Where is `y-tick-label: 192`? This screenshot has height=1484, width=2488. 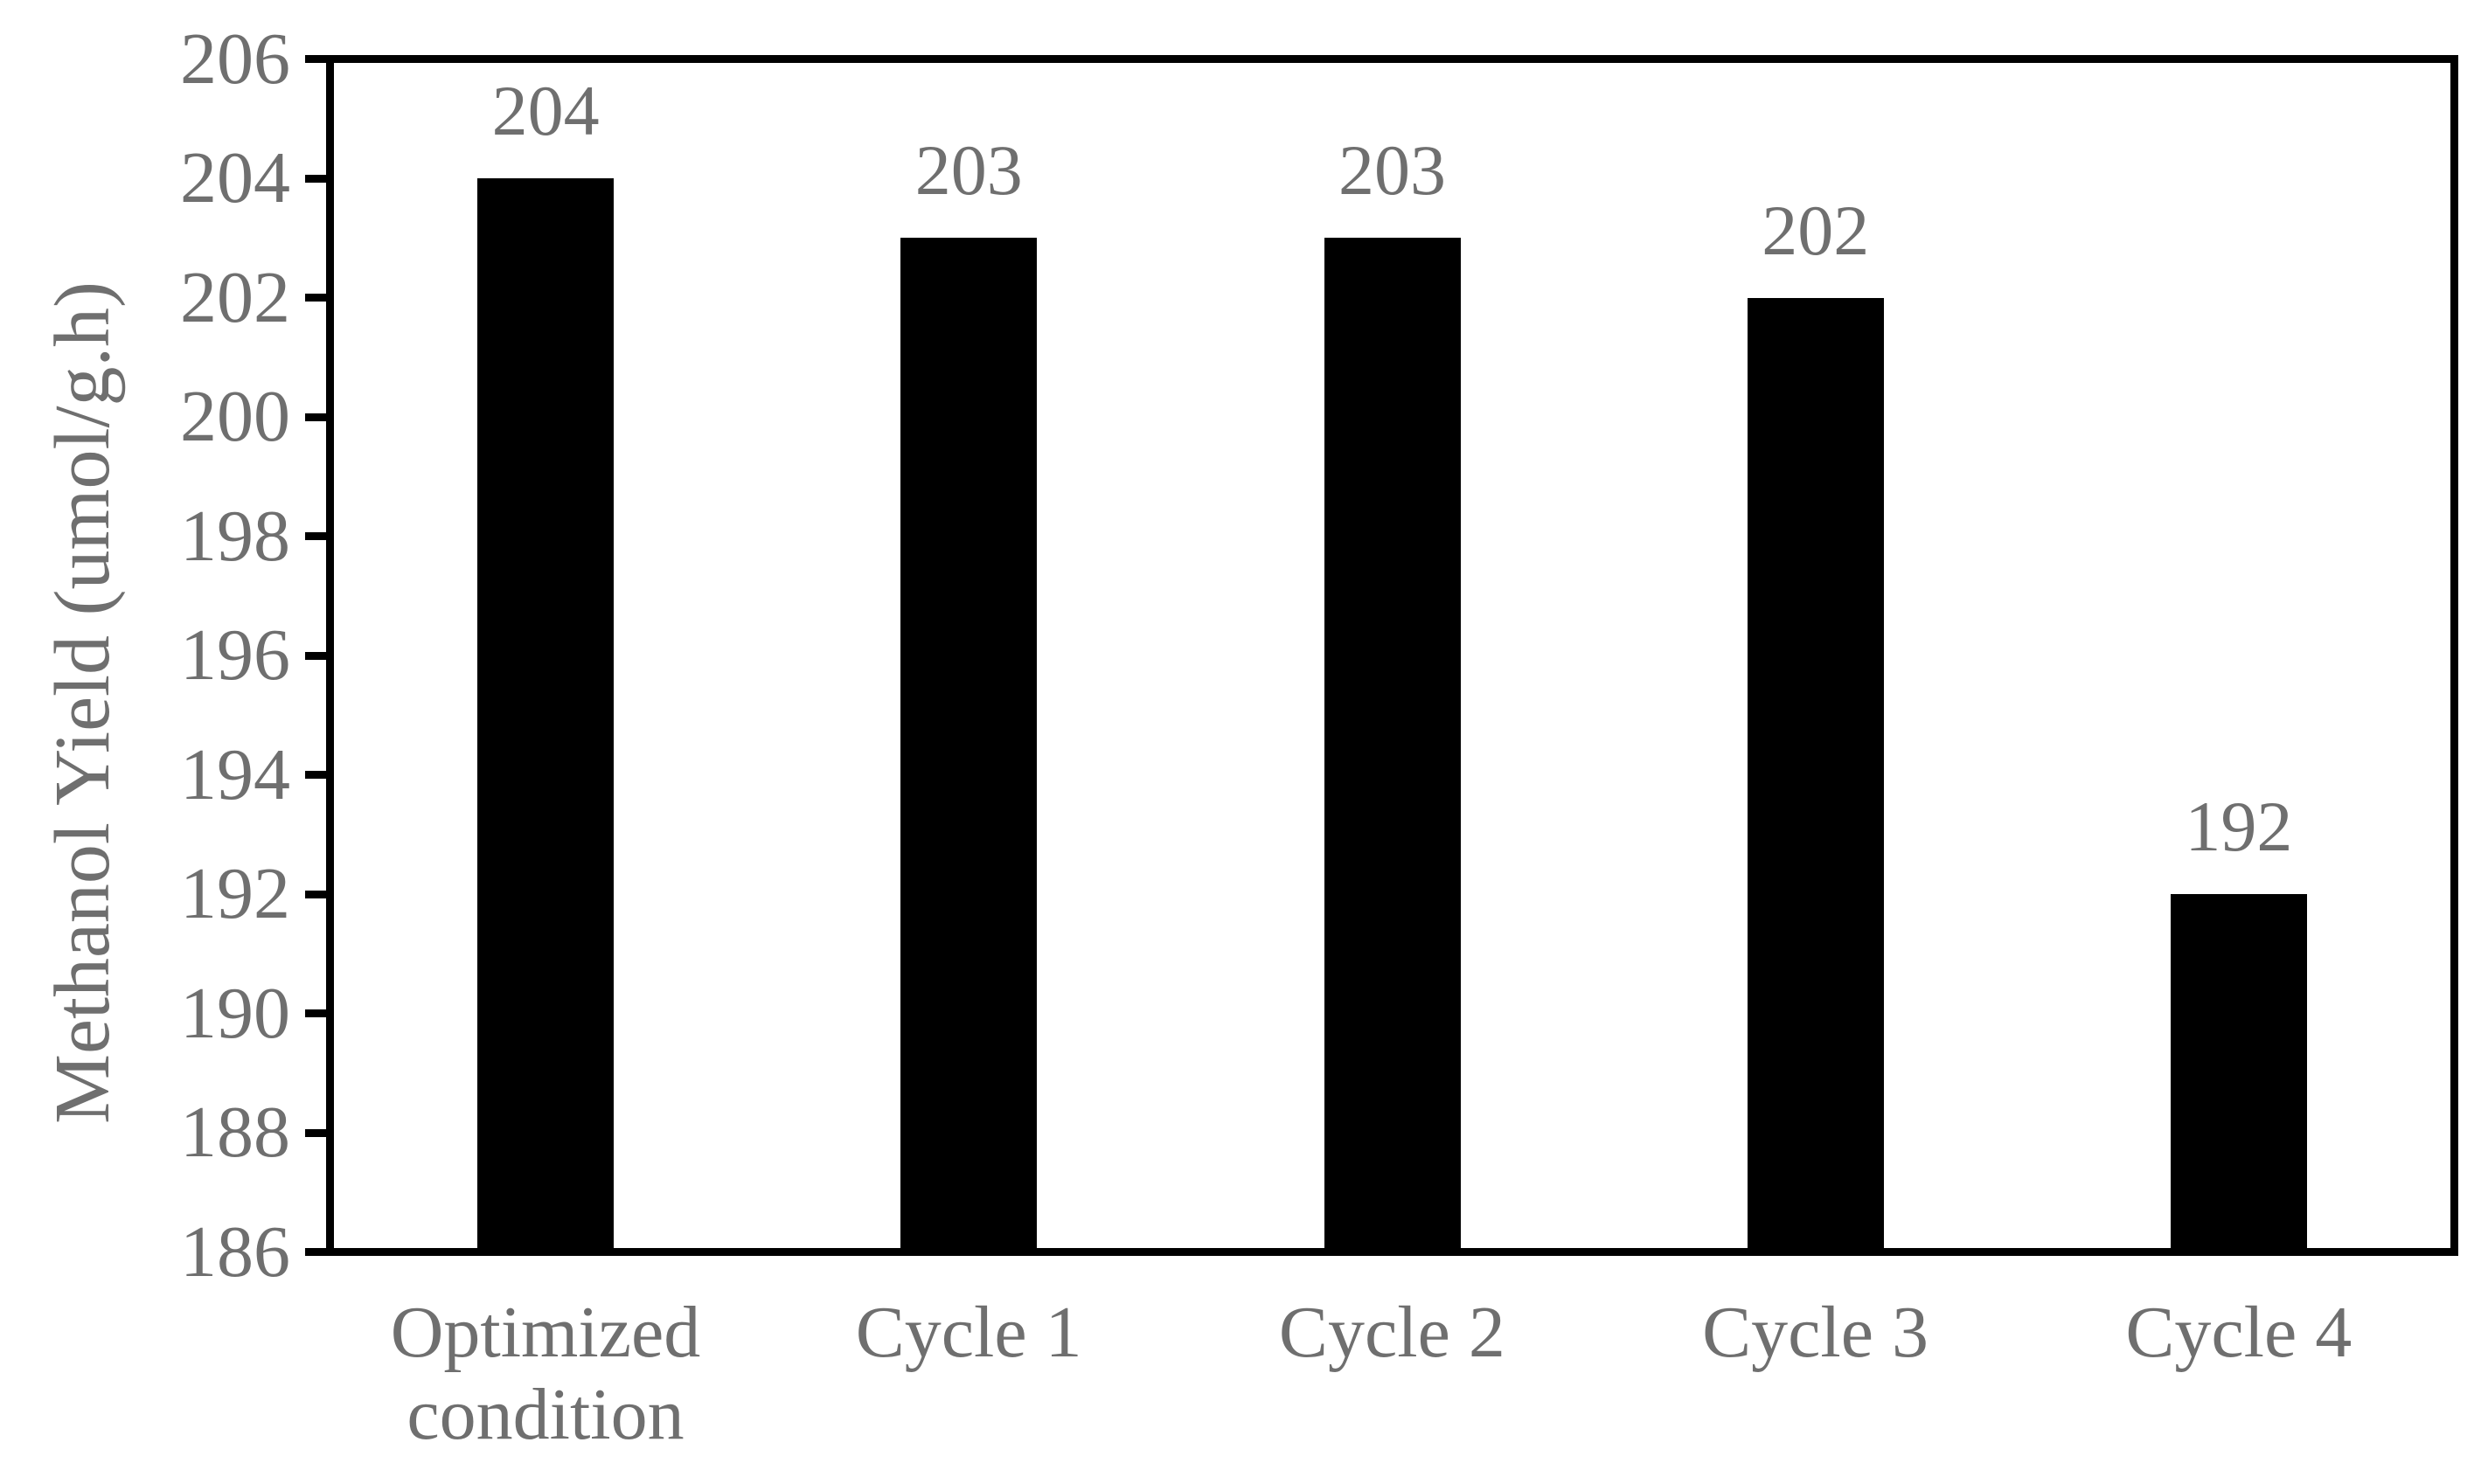 y-tick-label: 192 is located at coordinates (235, 893).